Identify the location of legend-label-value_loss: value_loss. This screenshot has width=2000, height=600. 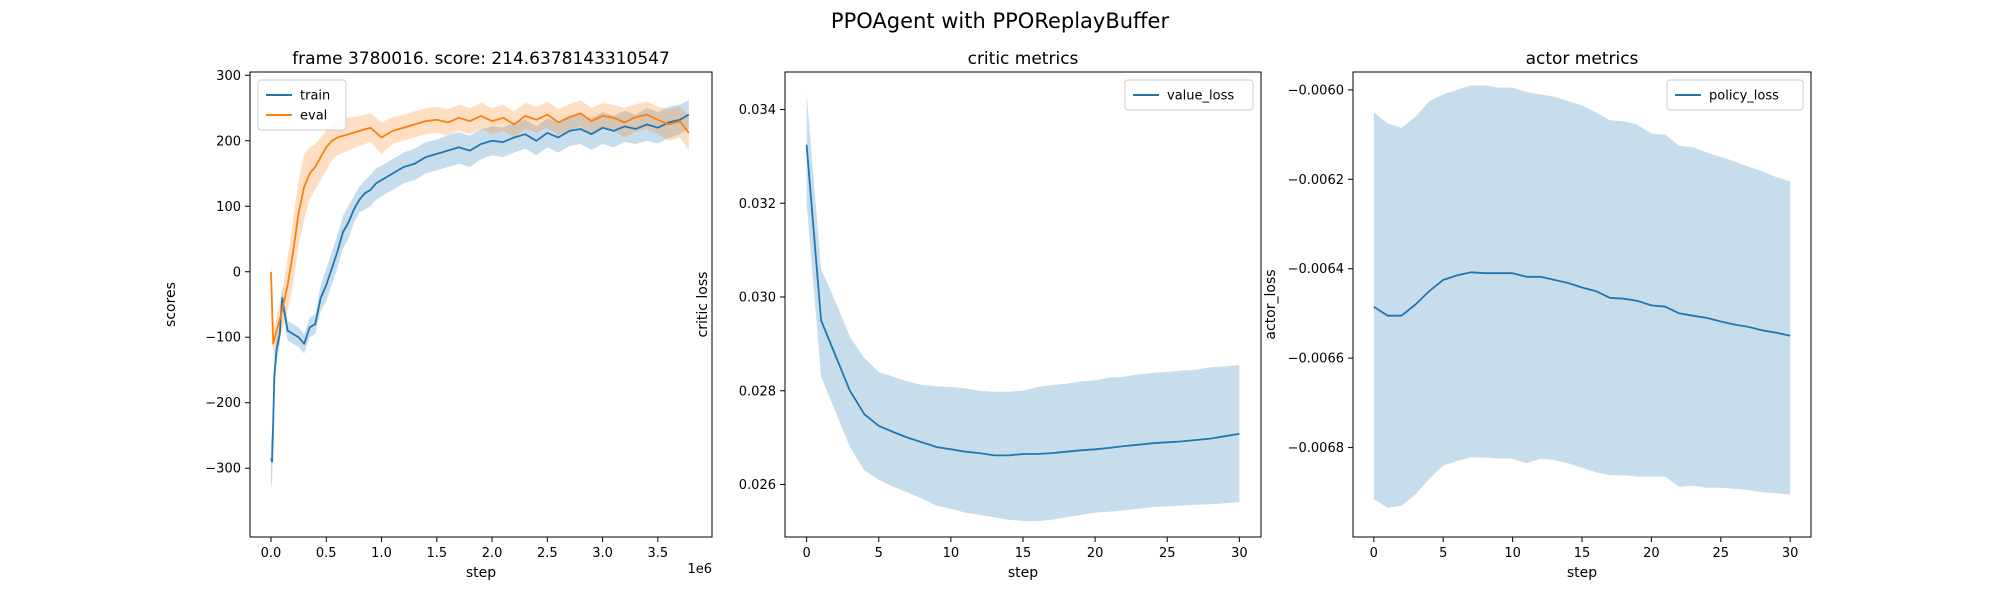
(1200, 96).